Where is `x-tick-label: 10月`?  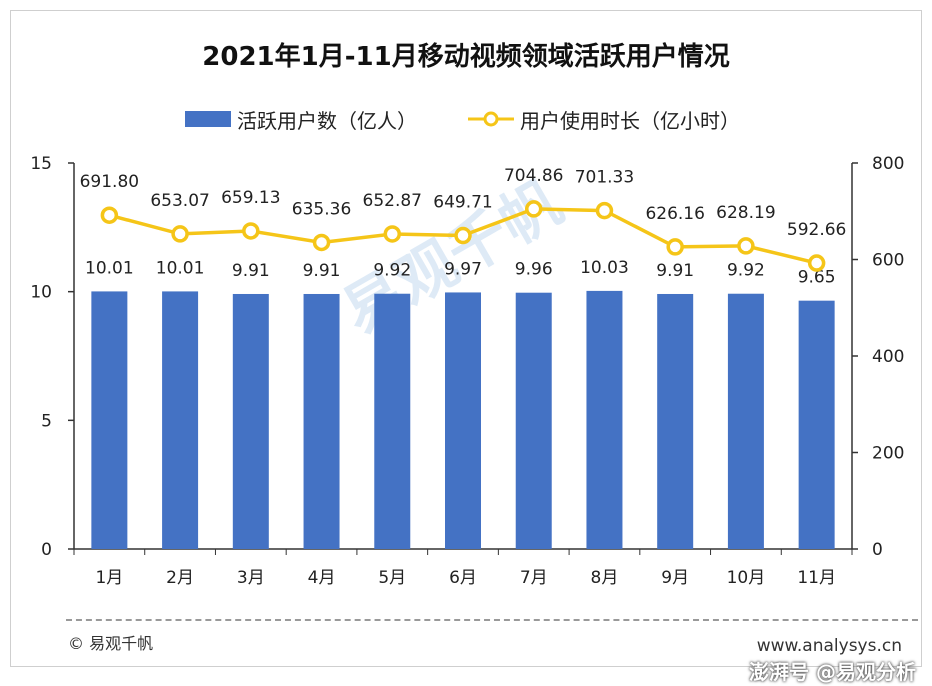 x-tick-label: 10月 is located at coordinates (746, 578).